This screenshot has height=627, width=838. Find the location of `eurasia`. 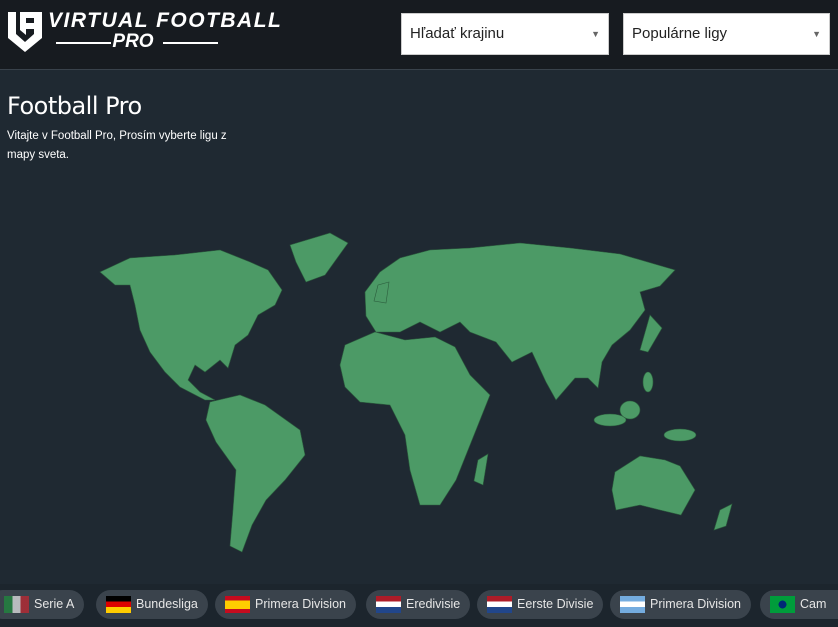

eurasia is located at coordinates (520, 321).